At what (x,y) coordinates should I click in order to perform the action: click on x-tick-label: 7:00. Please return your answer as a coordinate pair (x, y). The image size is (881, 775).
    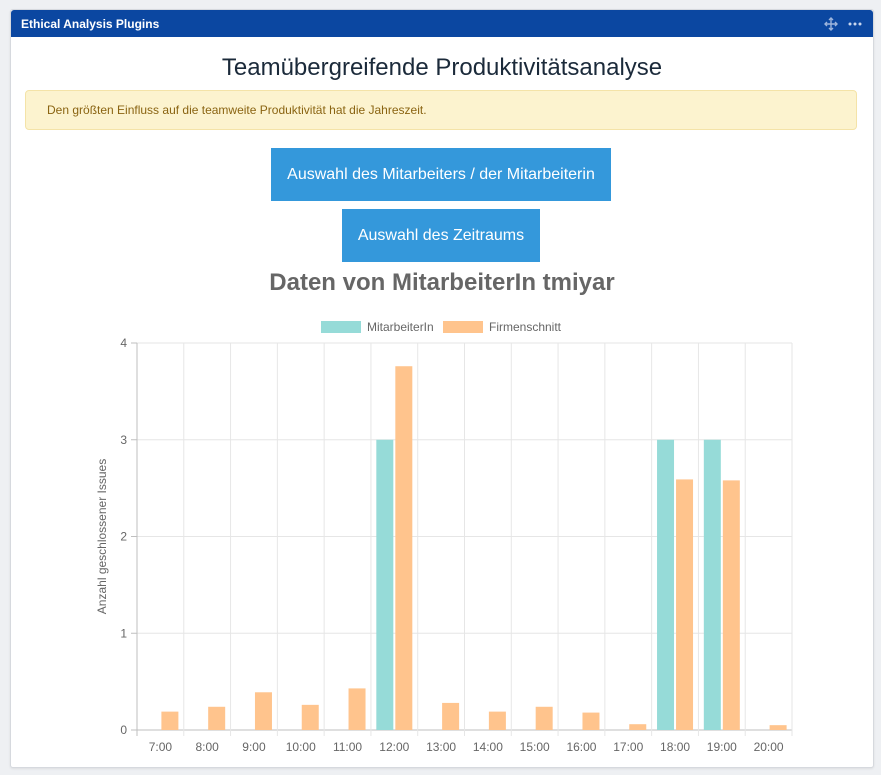
    Looking at the image, I should click on (161, 747).